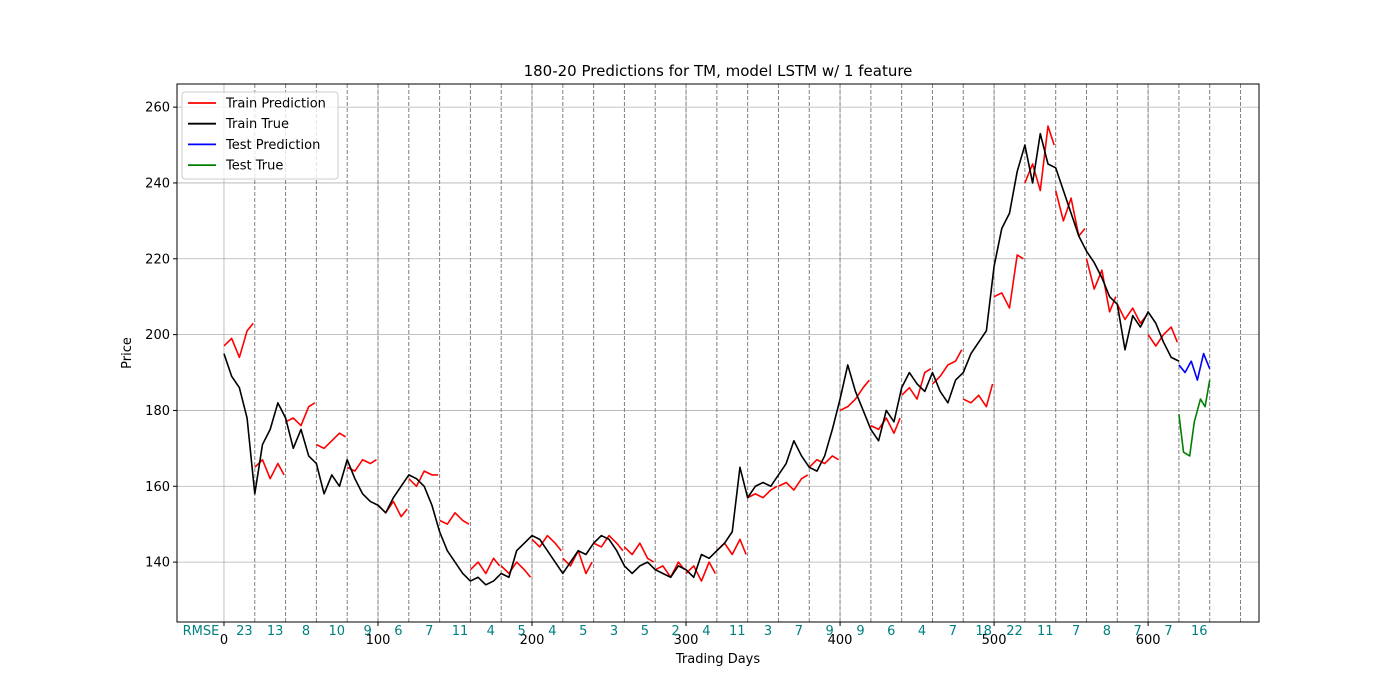 This screenshot has width=1400, height=700. What do you see at coordinates (686, 640) in the screenshot?
I see `x-tick-label: 300` at bounding box center [686, 640].